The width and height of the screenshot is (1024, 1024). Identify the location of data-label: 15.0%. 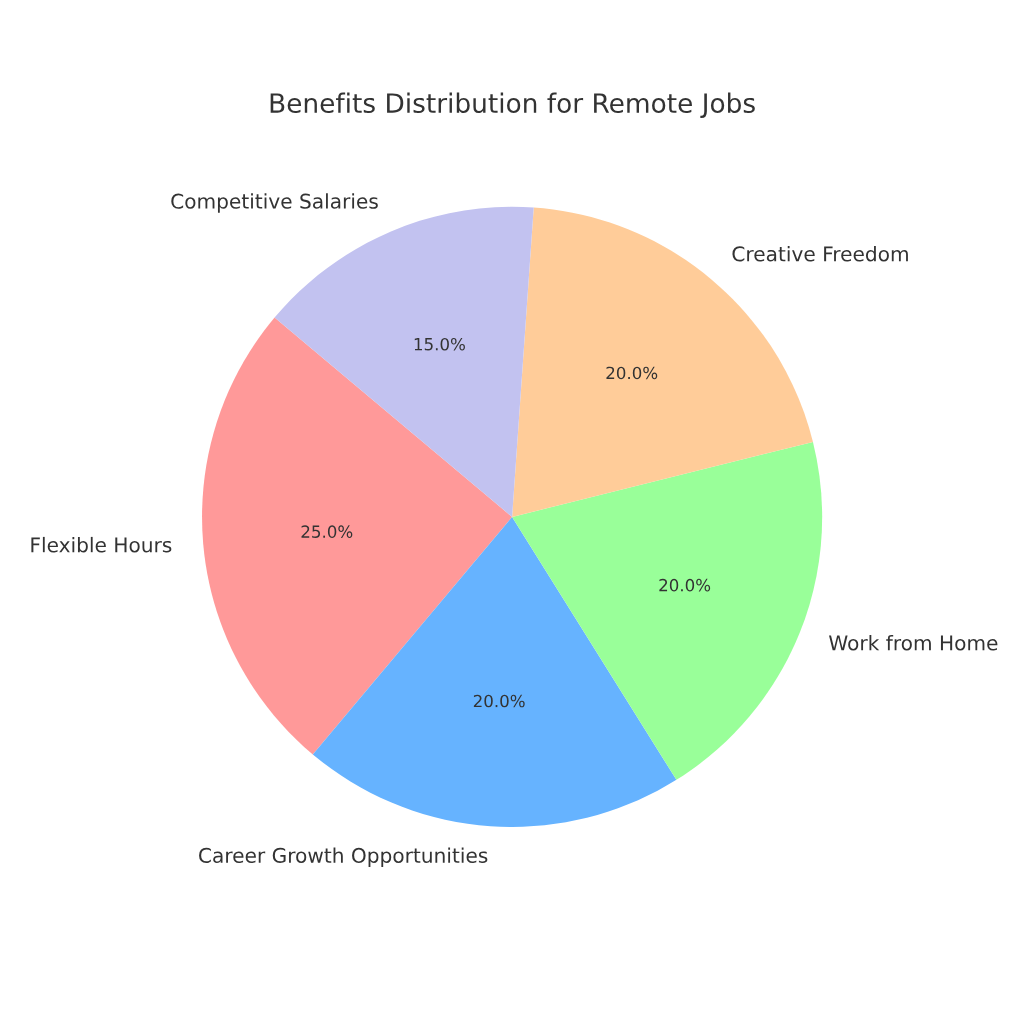
(439, 344).